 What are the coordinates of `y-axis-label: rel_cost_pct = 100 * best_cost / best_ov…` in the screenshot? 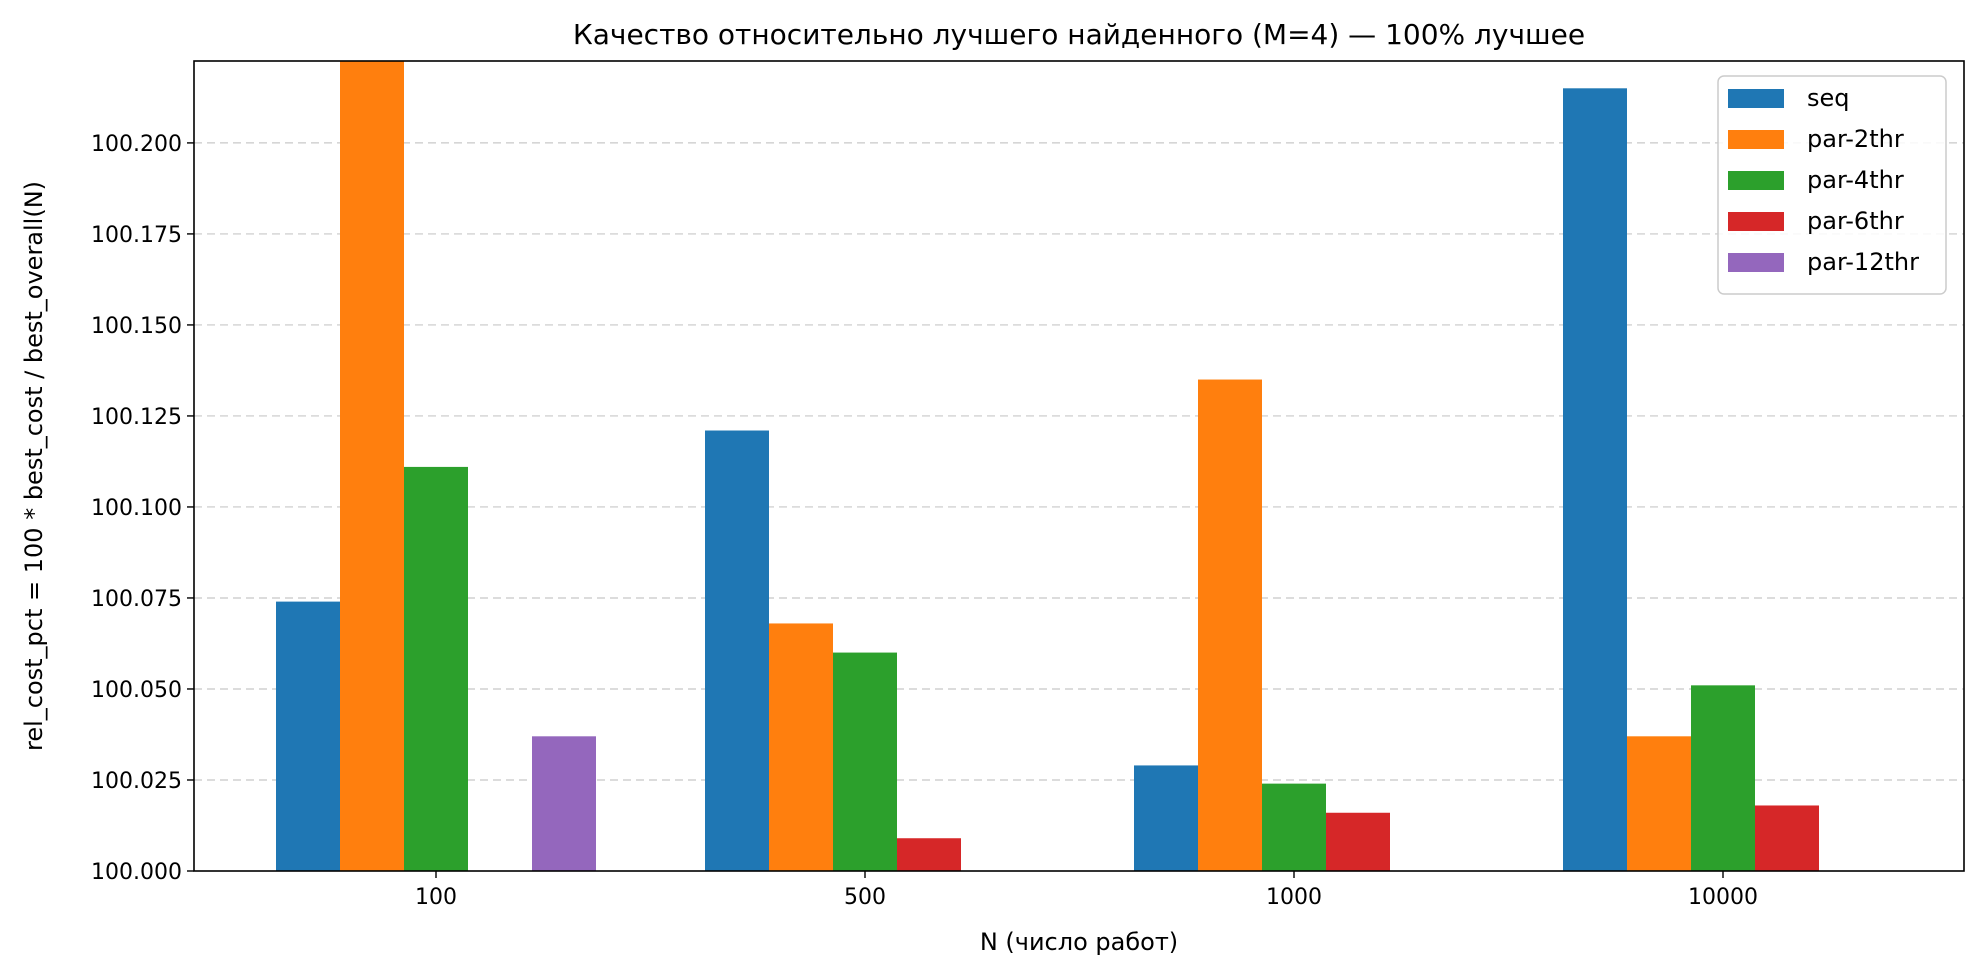 It's located at (34, 466).